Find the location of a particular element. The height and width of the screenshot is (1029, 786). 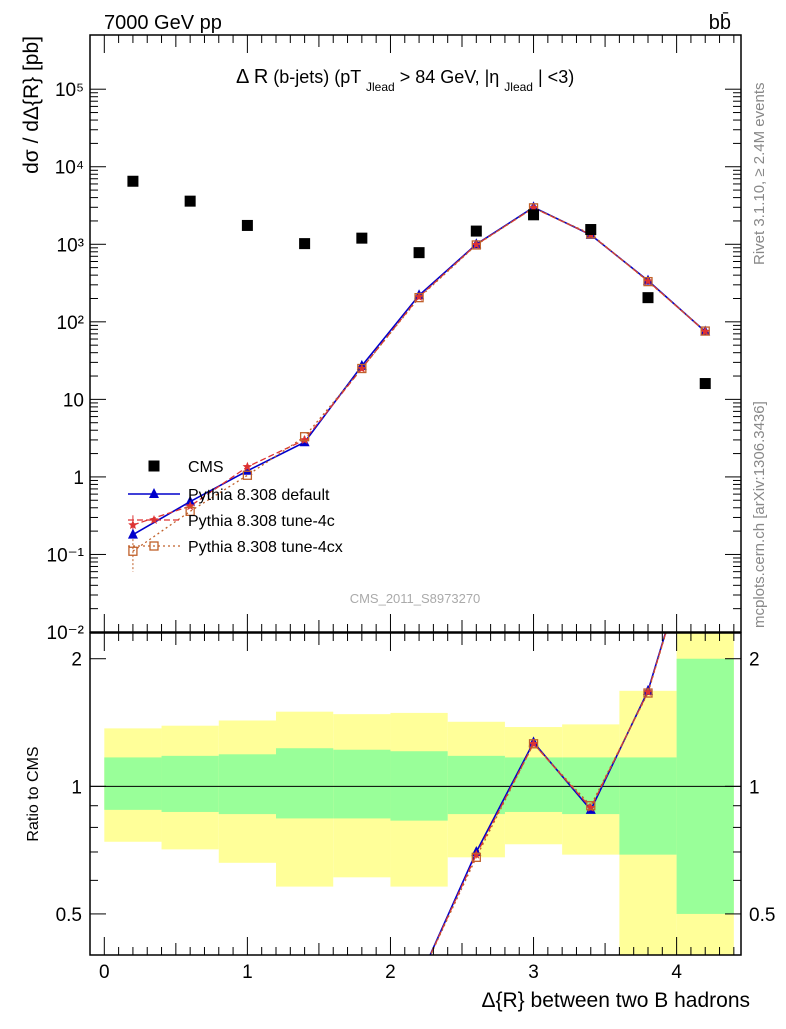

legend-marker-default is located at coordinates (154, 493).